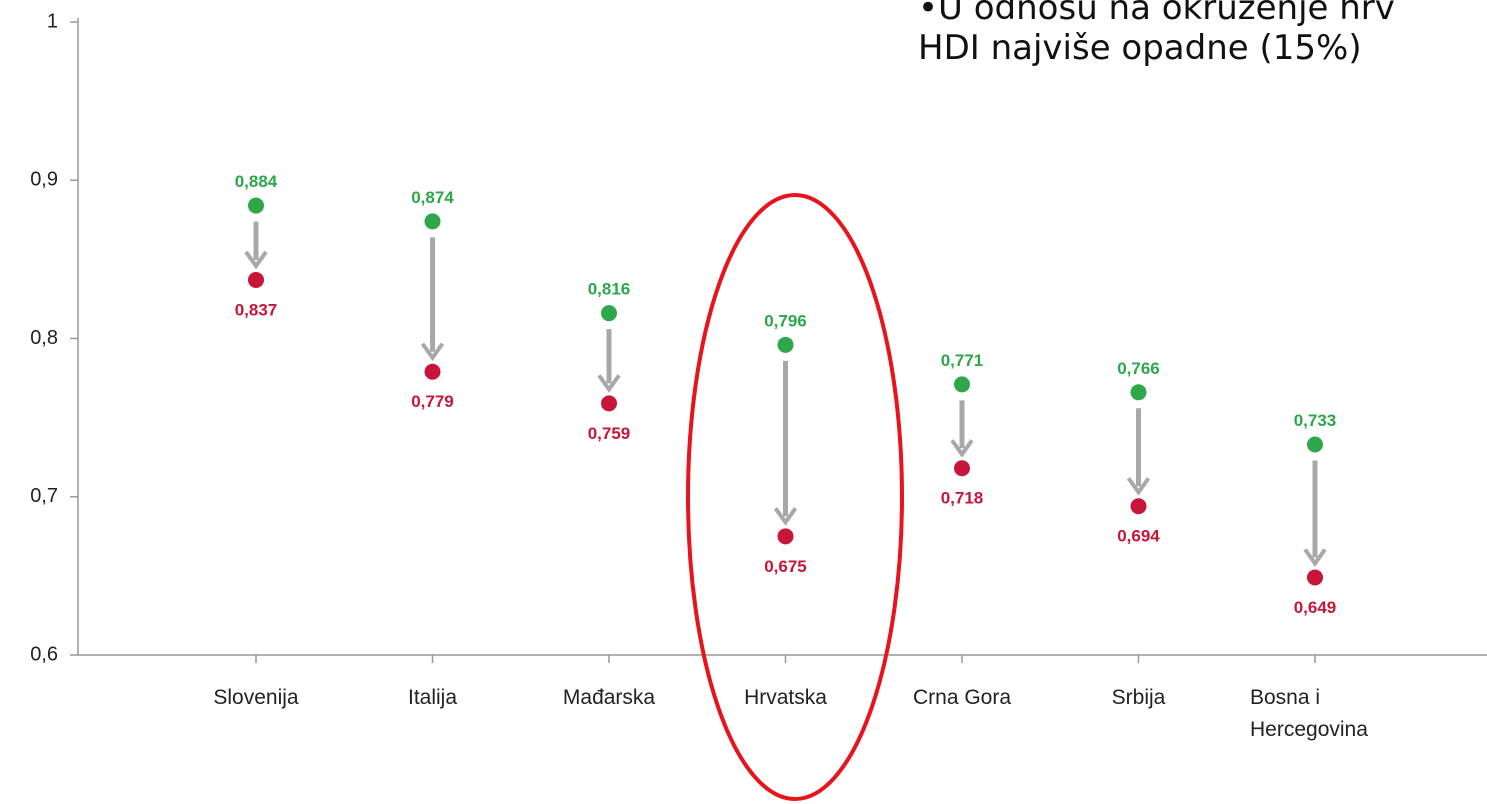 The width and height of the screenshot is (1487, 804). Describe the element at coordinates (44, 180) in the screenshot. I see `y-tick-label: 0,9` at that location.